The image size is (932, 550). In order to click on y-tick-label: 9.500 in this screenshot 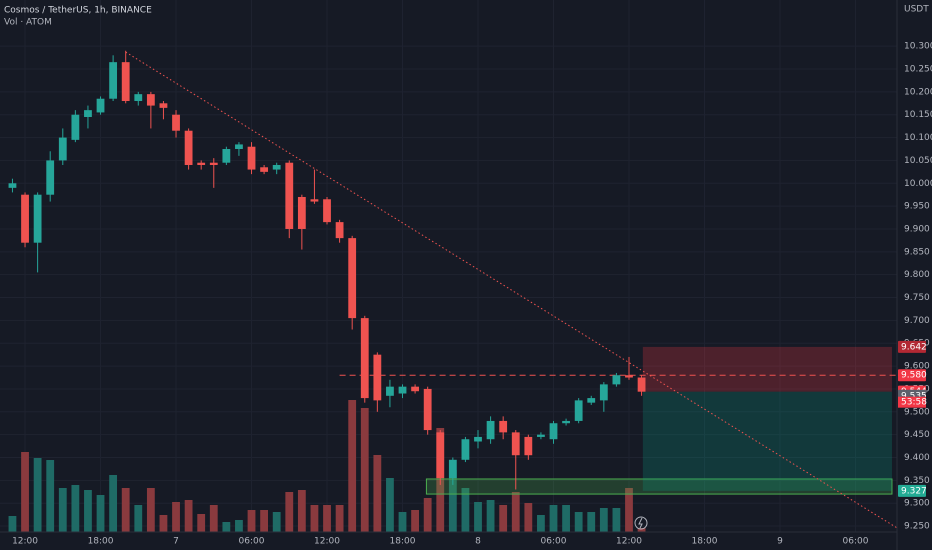, I will do `click(917, 412)`.